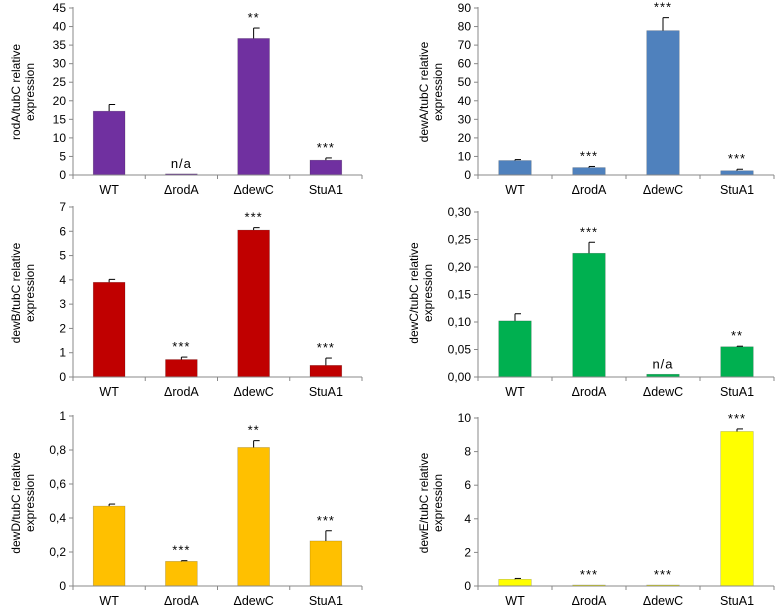  Describe the element at coordinates (62, 304) in the screenshot. I see `y-tick-label: 3` at that location.